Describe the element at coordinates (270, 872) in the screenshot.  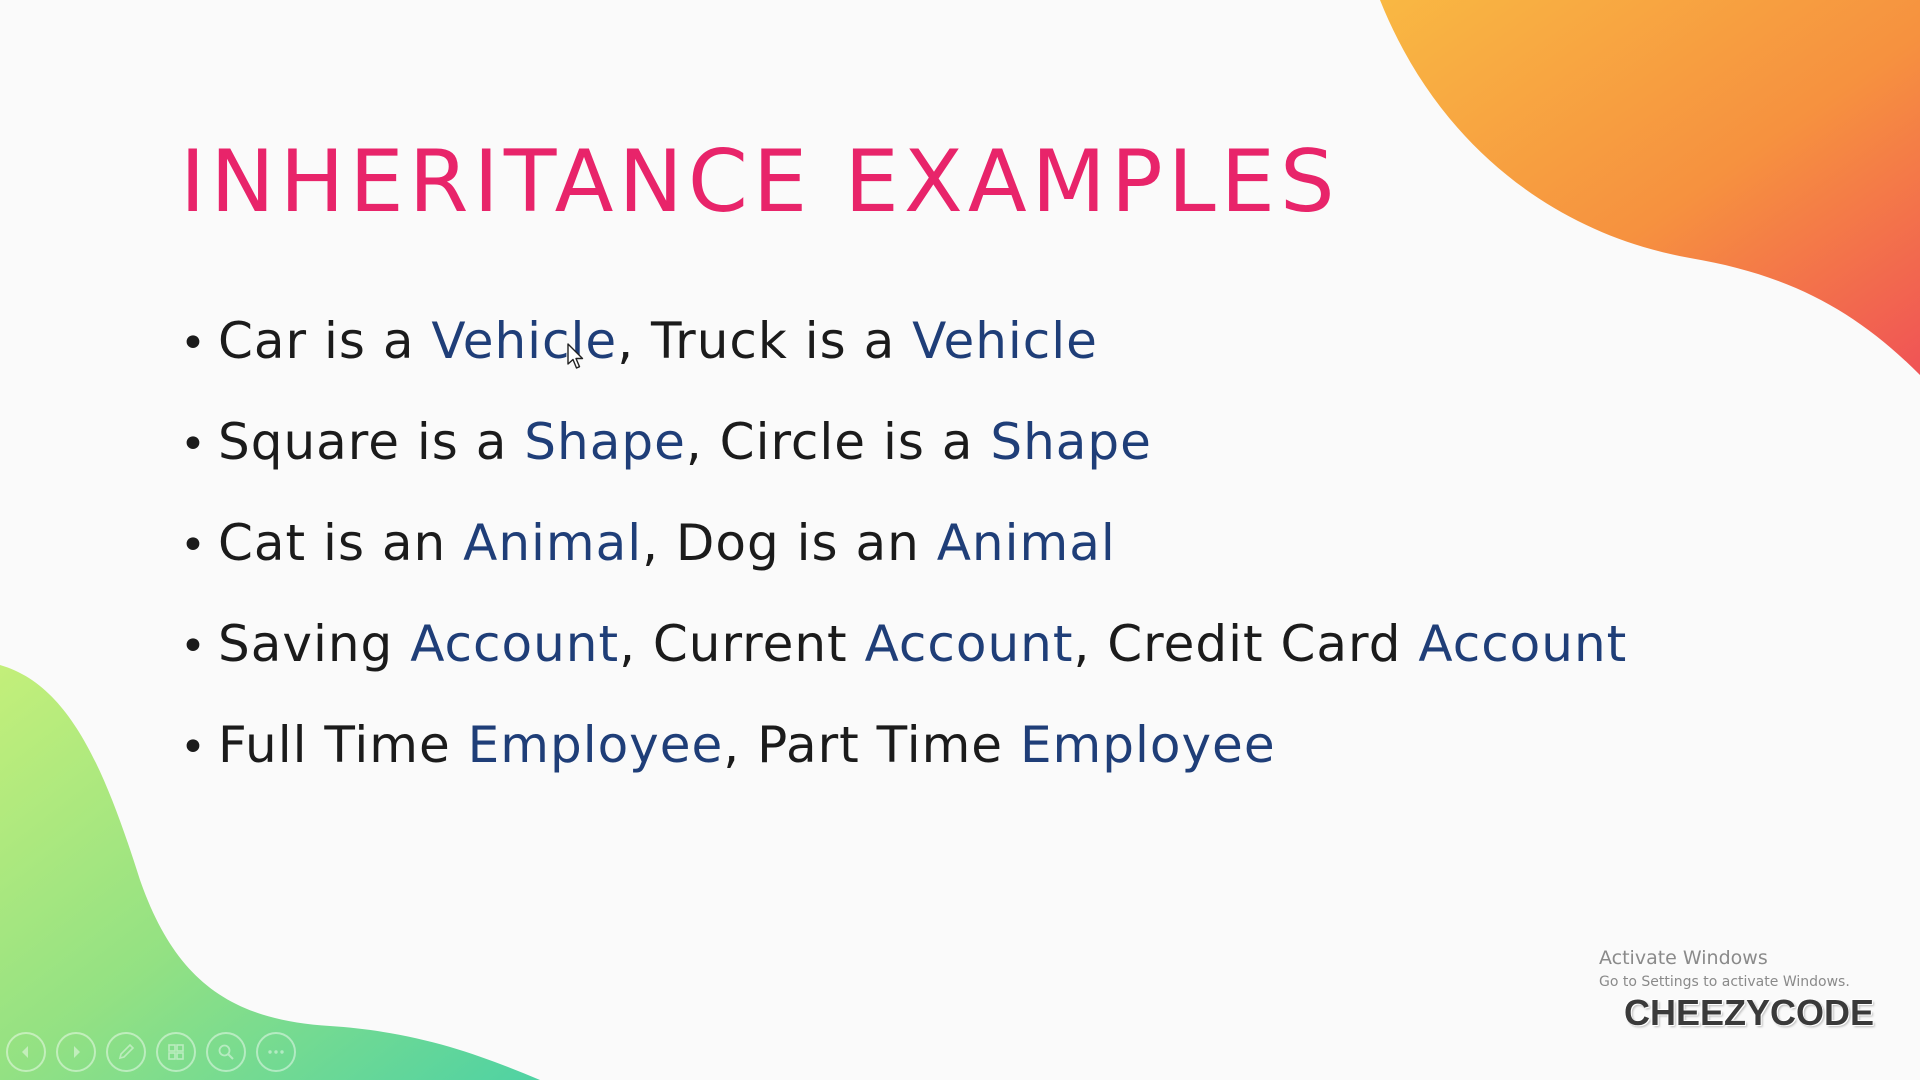
I see `green-corner-blob` at that location.